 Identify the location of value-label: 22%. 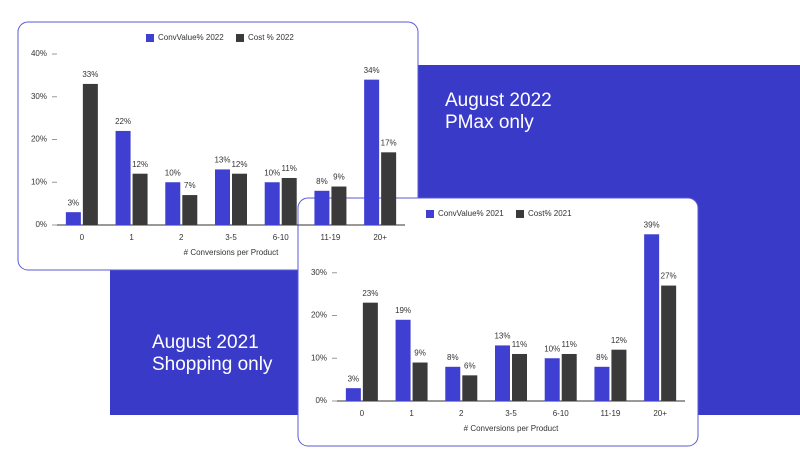
(123, 121).